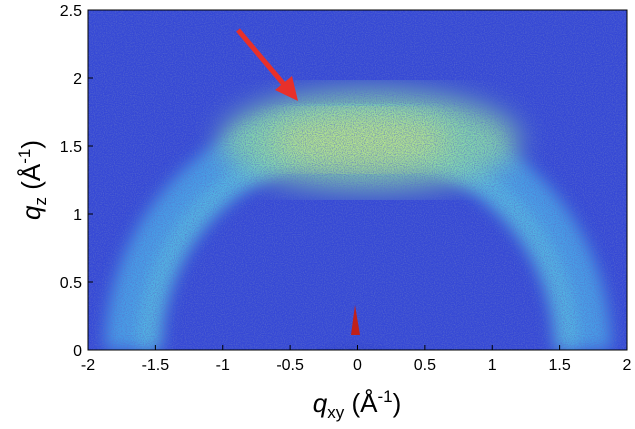 The height and width of the screenshot is (429, 635). What do you see at coordinates (77, 79) in the screenshot?
I see `y-tick-label: 2` at bounding box center [77, 79].